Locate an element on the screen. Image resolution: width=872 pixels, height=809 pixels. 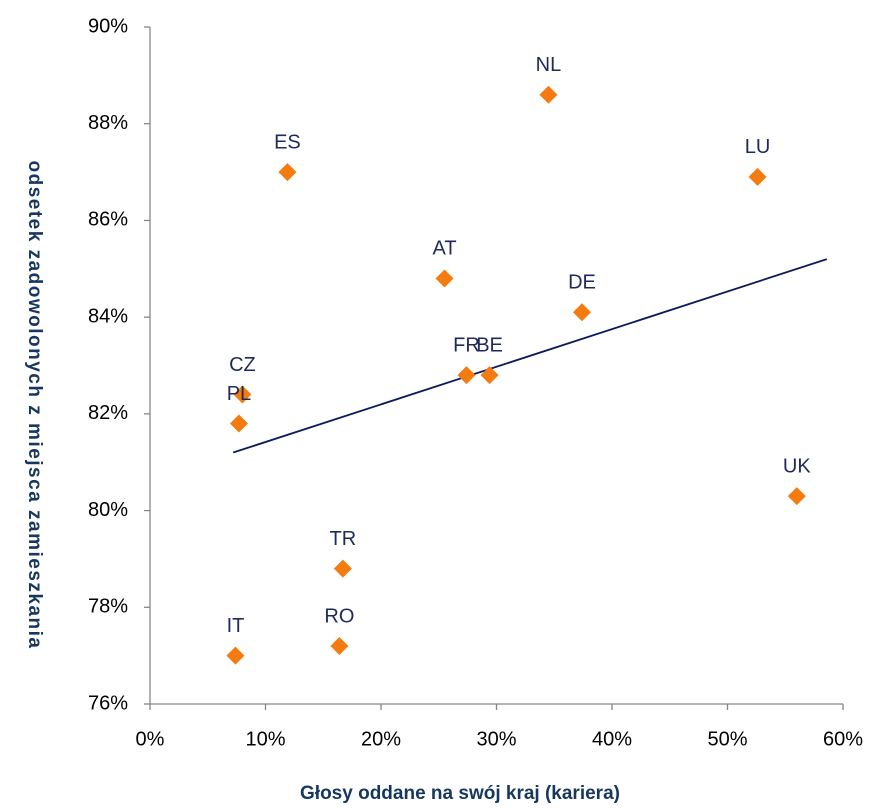
y-tick-label: 84% is located at coordinates (108, 316).